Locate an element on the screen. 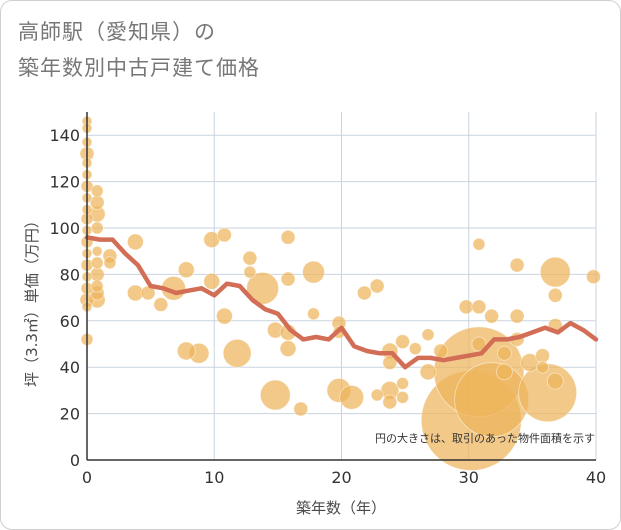  x-tick-label: 30 is located at coordinates (469, 477).